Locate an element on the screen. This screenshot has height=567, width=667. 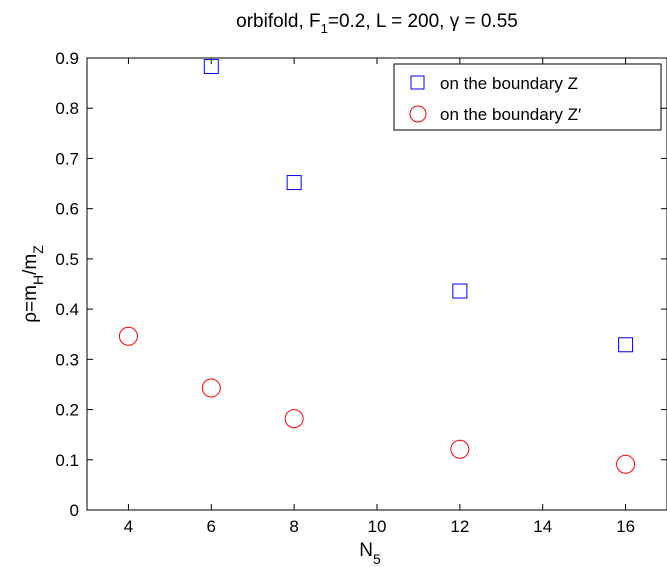
legend-marker-square is located at coordinates (417, 82).